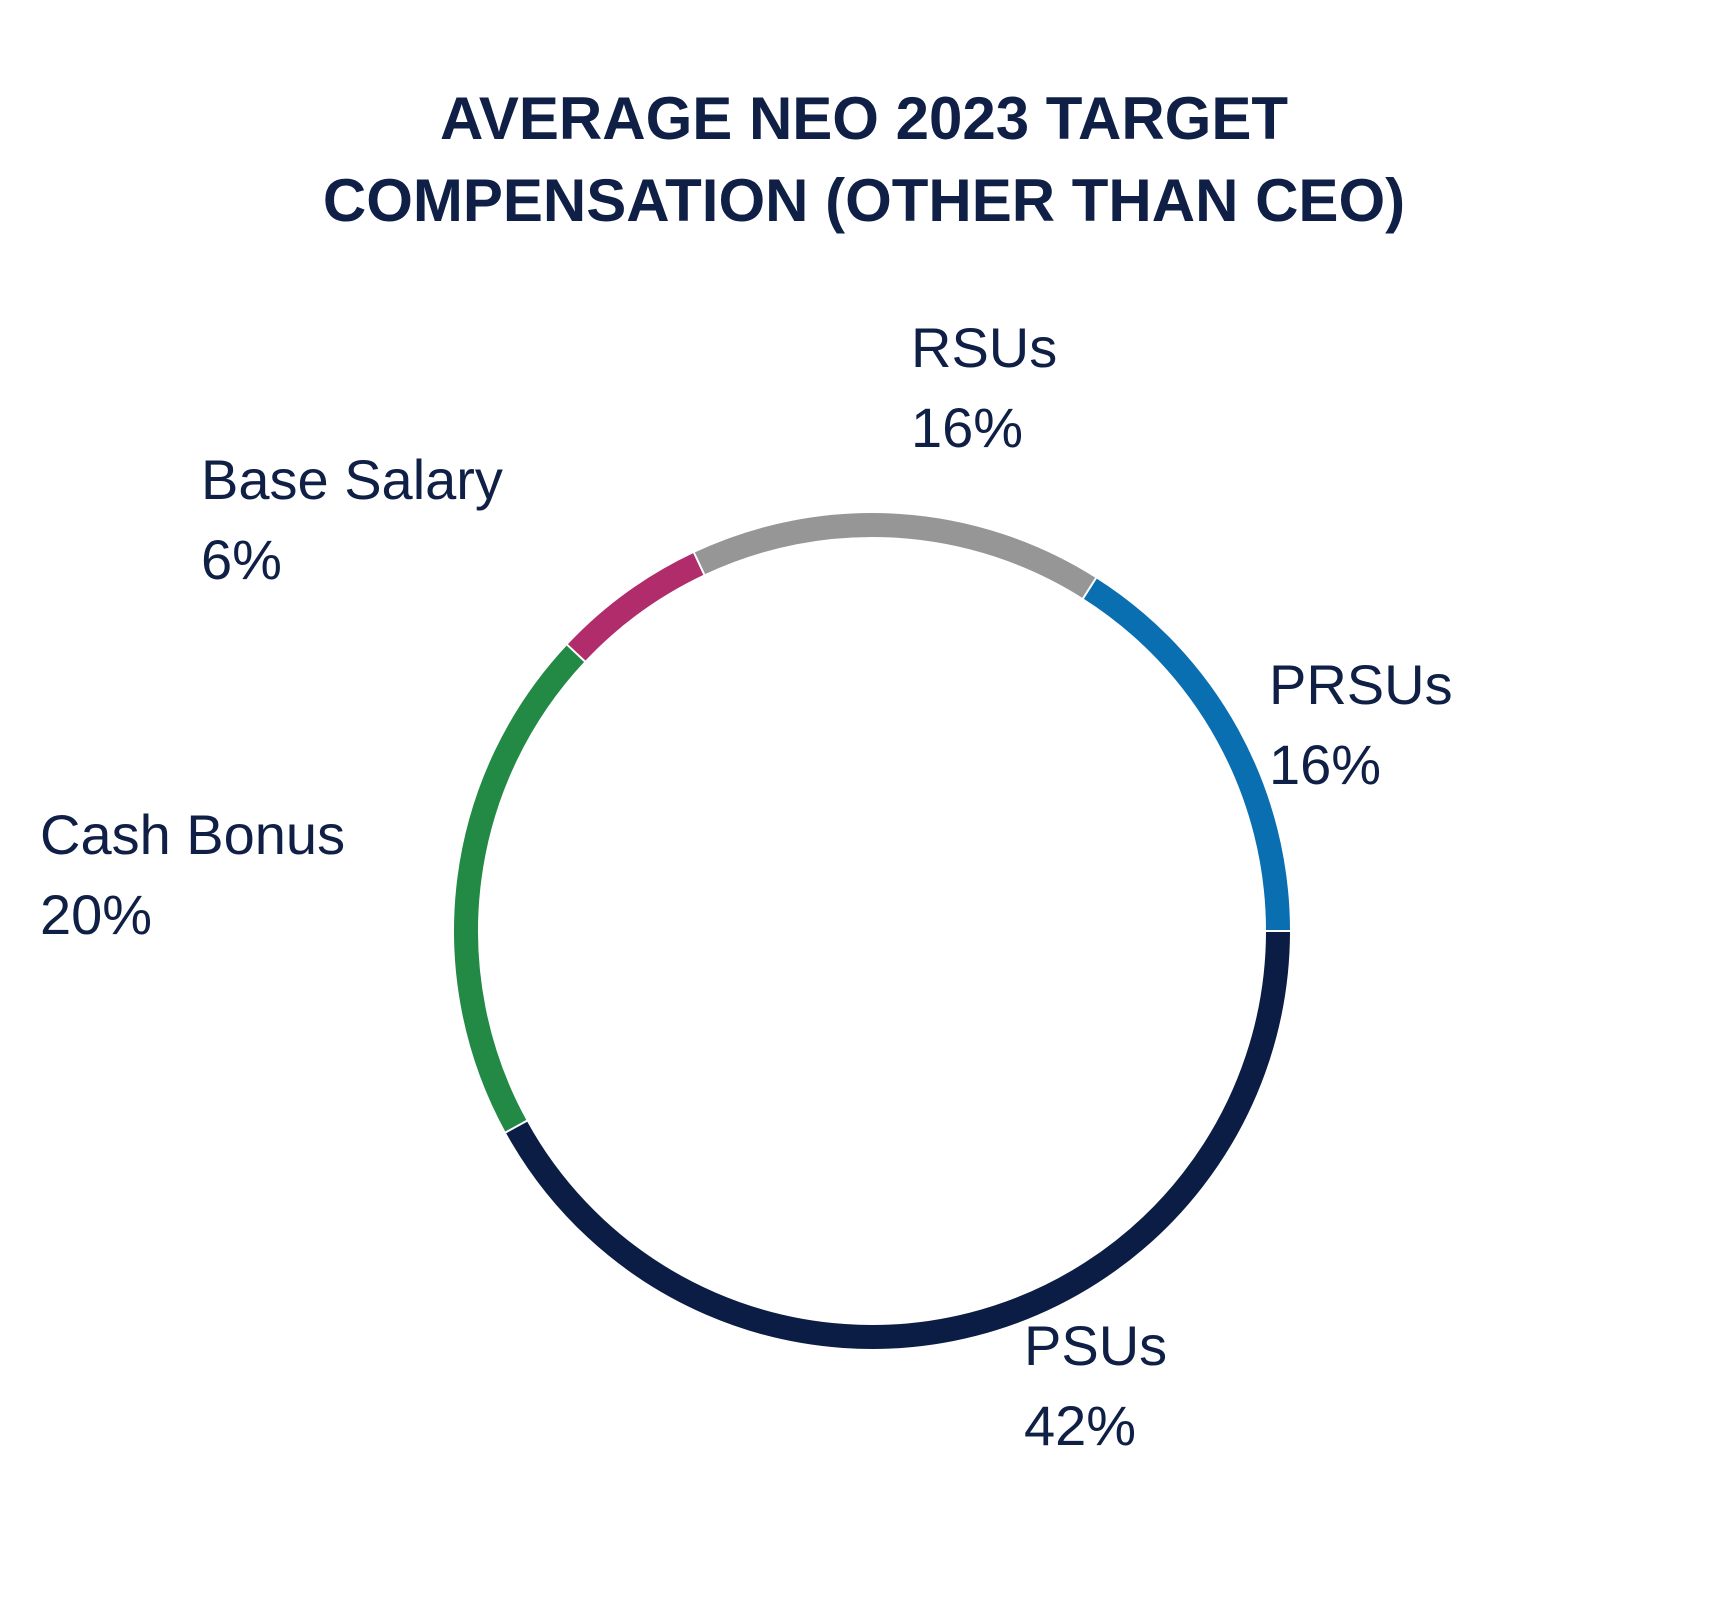 This screenshot has width=1728, height=1608. Describe the element at coordinates (895, 556) in the screenshot. I see `donut-slice-rsus` at that location.